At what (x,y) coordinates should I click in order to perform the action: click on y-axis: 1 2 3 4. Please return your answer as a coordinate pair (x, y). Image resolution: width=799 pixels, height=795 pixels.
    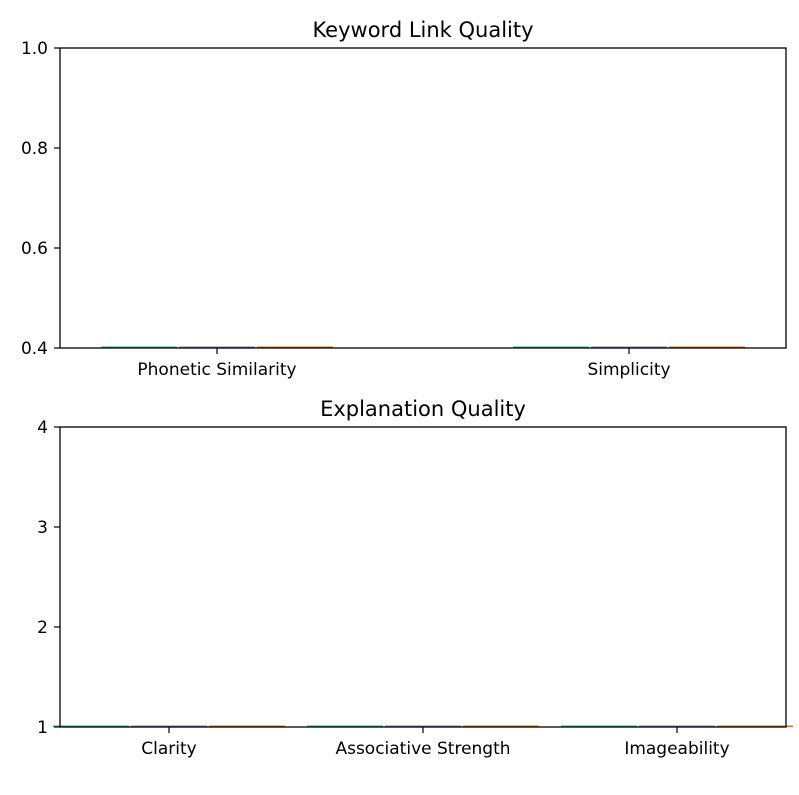
    Looking at the image, I should click on (48, 578).